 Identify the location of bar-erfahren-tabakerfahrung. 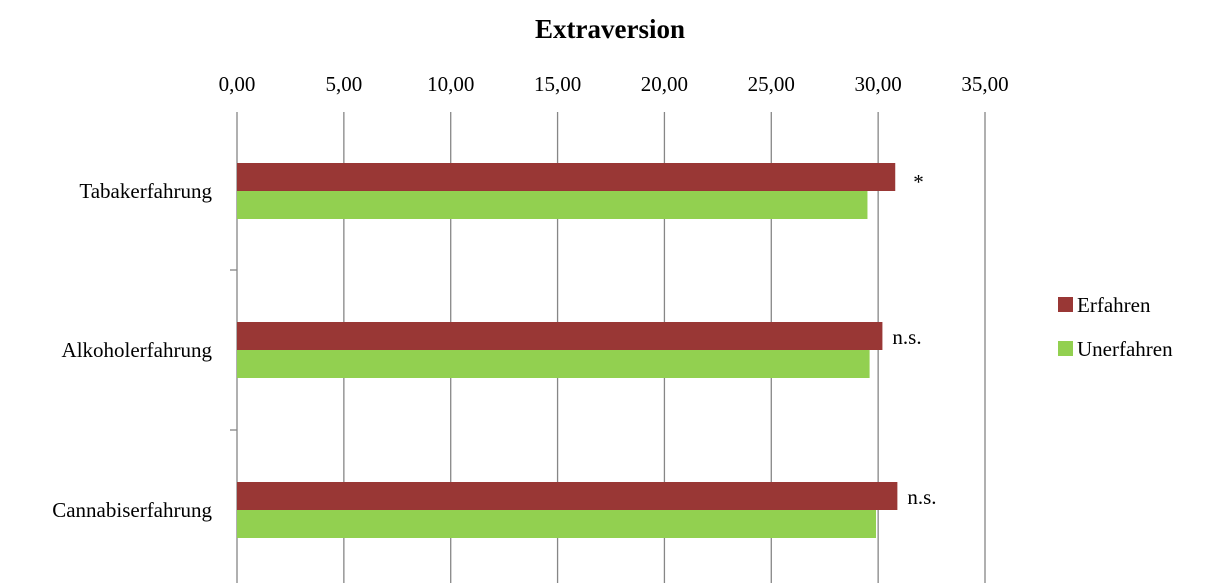
(566, 177).